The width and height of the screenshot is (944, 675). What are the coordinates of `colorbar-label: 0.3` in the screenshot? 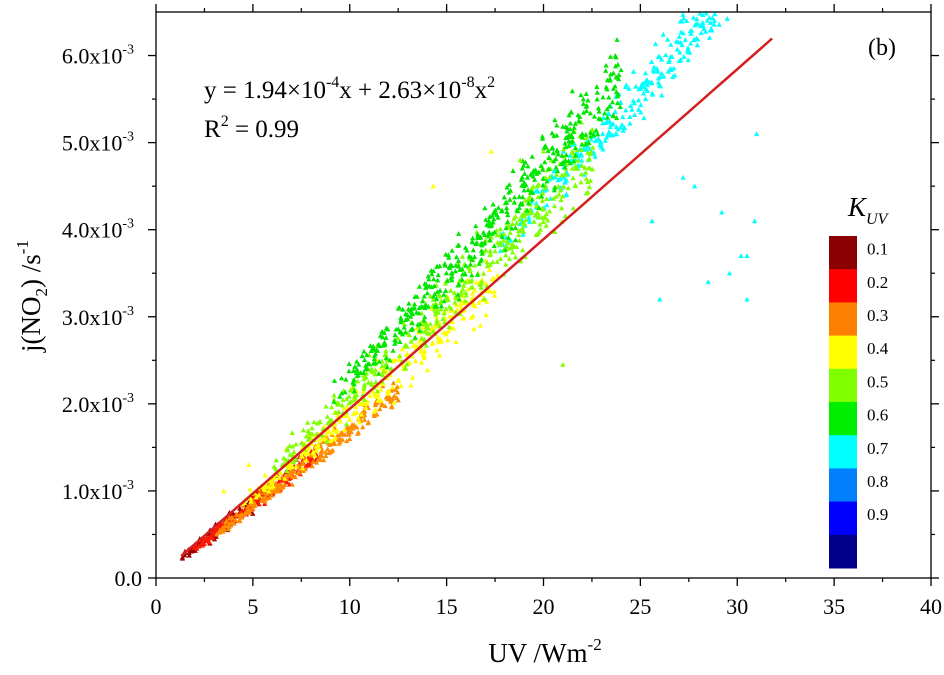 It's located at (877, 315).